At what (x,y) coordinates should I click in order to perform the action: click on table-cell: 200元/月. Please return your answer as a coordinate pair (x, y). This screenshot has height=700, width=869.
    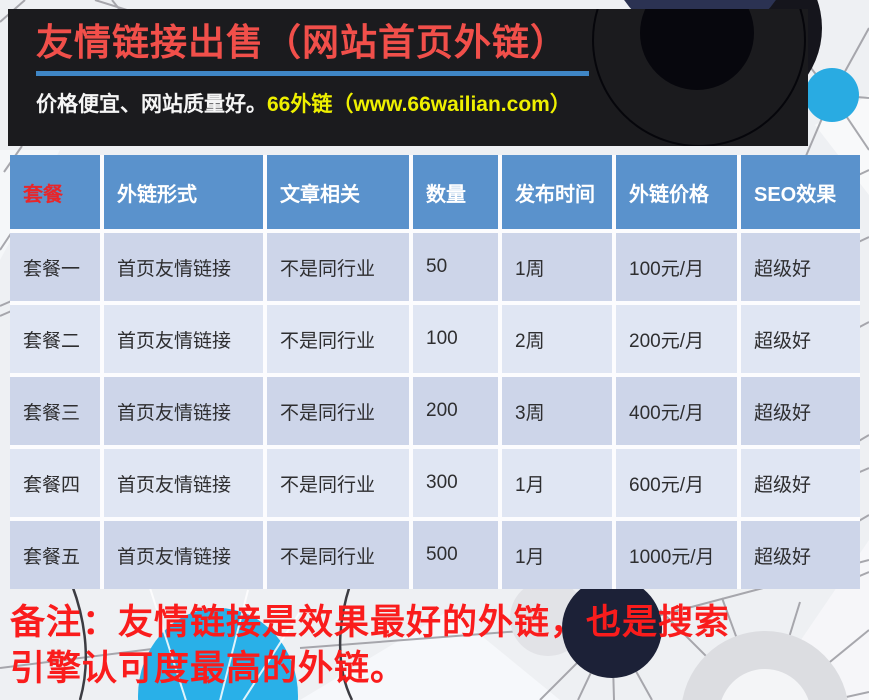
    Looking at the image, I should click on (676, 339).